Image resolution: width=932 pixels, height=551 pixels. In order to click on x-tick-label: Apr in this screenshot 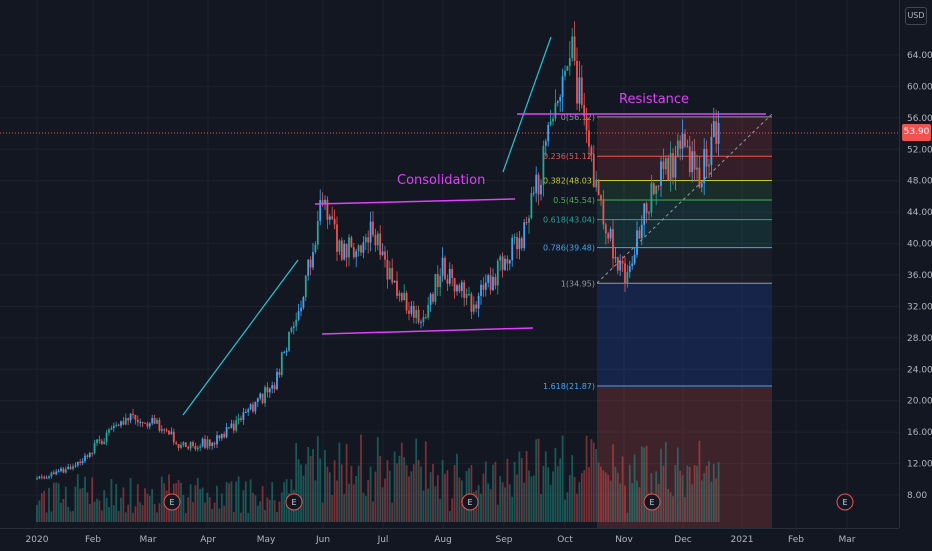, I will do `click(208, 540)`.